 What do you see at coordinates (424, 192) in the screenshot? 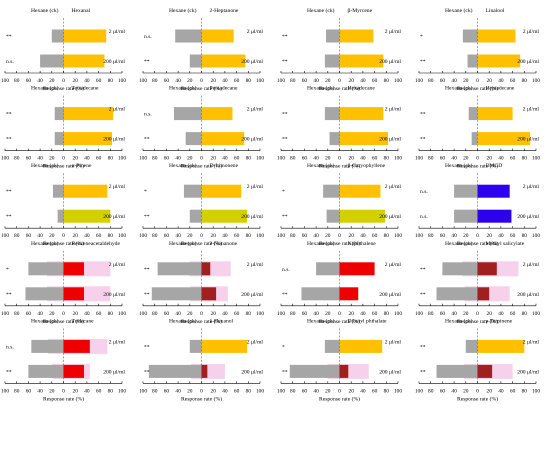
I see `significance-label: n.s.` at bounding box center [424, 192].